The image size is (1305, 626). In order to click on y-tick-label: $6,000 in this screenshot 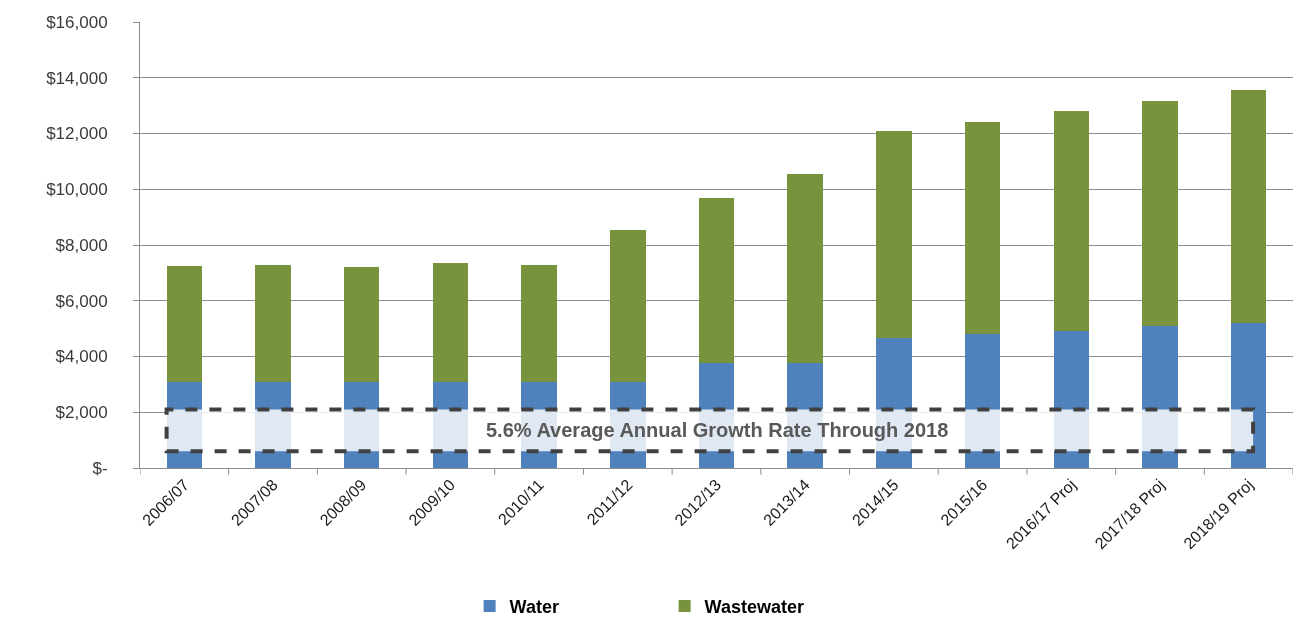, I will do `click(81, 301)`.